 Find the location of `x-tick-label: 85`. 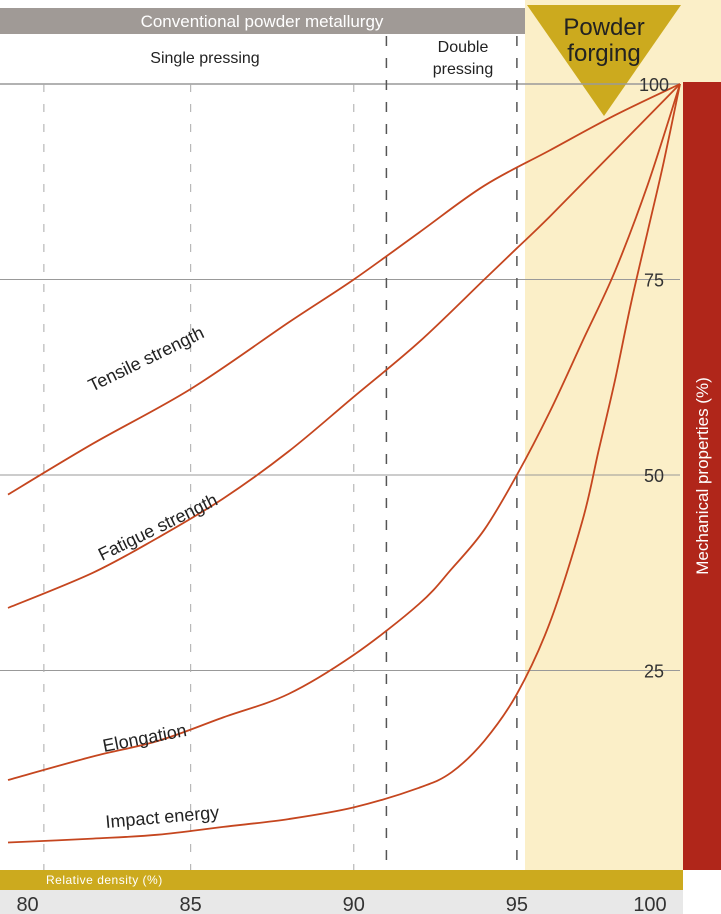

x-tick-label: 85 is located at coordinates (191, 904).